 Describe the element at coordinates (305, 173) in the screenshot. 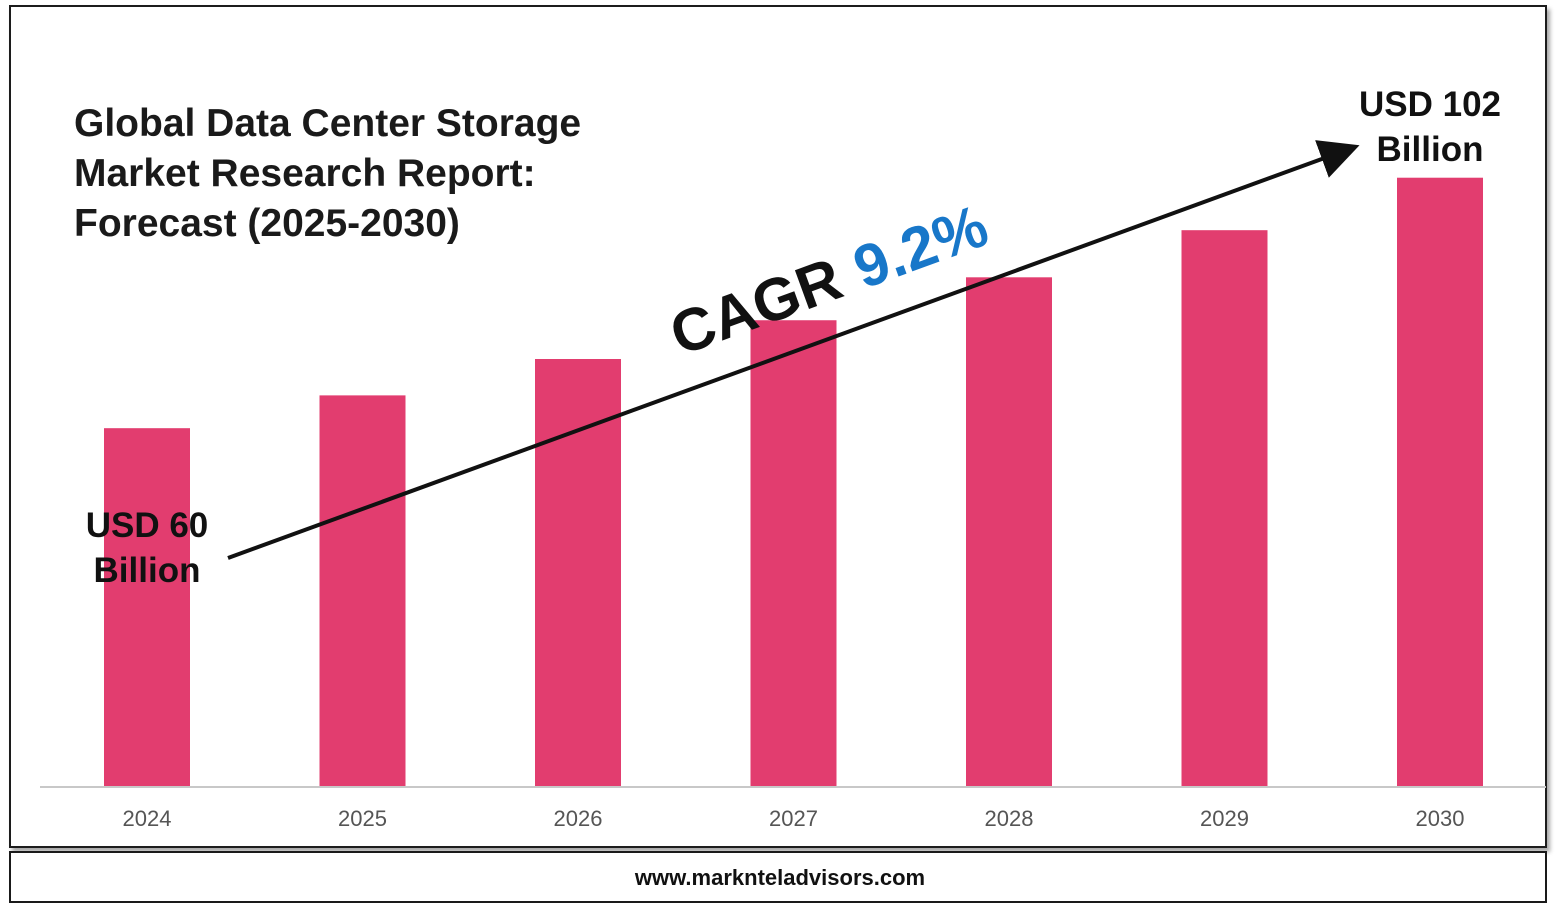

I see `chart-title-line-2: Market Research Report:` at that location.